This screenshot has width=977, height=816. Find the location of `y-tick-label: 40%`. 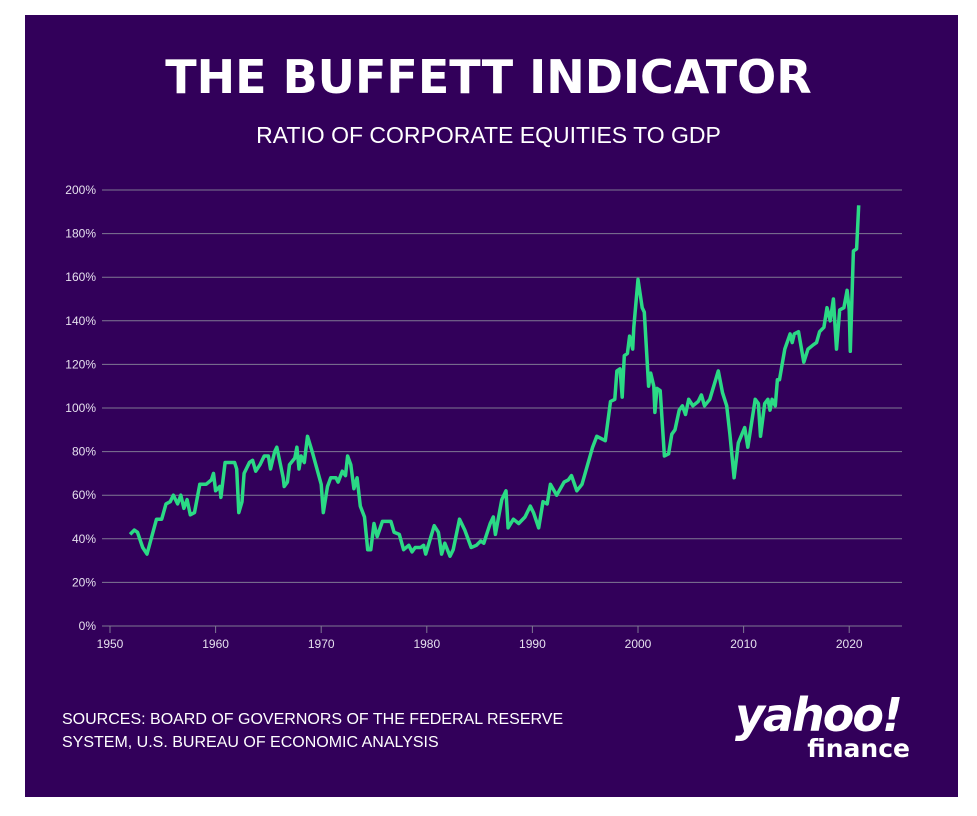

y-tick-label: 40% is located at coordinates (84, 539).